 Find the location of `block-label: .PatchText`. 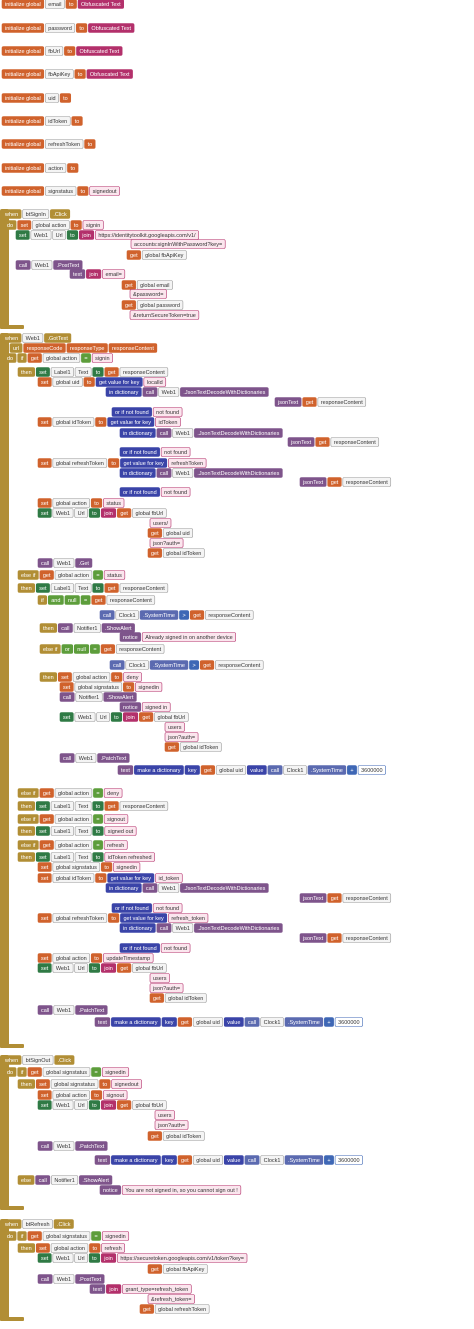

block-label: .PatchText is located at coordinates (114, 759).